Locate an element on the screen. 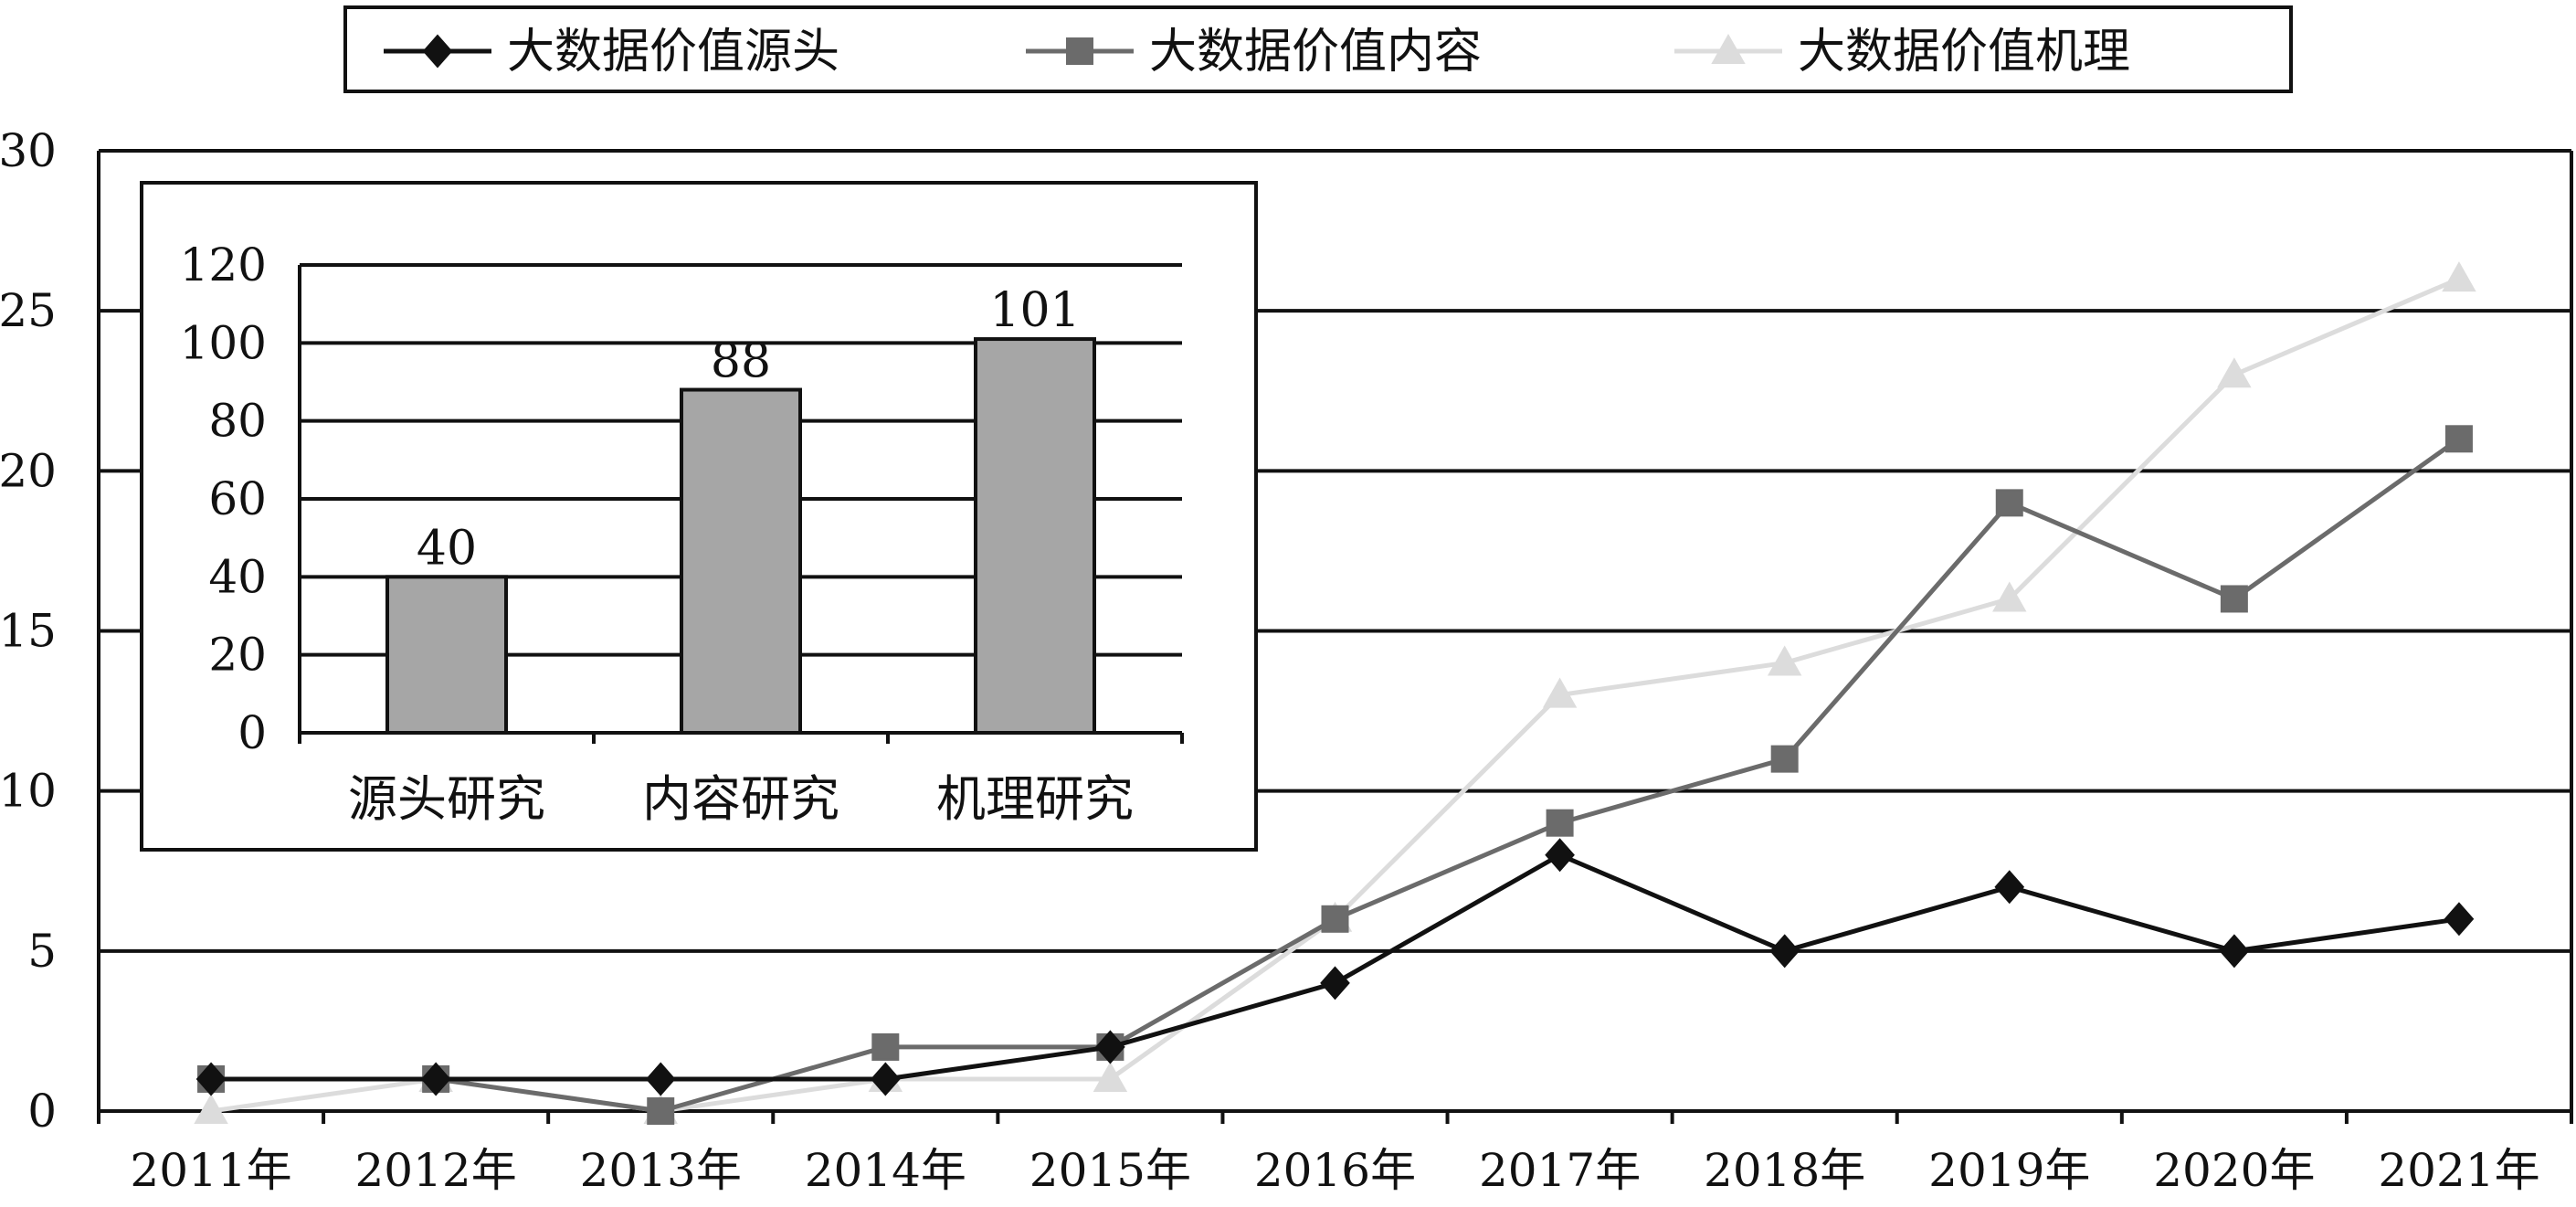  main-x-tick-label: 2020年 is located at coordinates (2234, 1170).